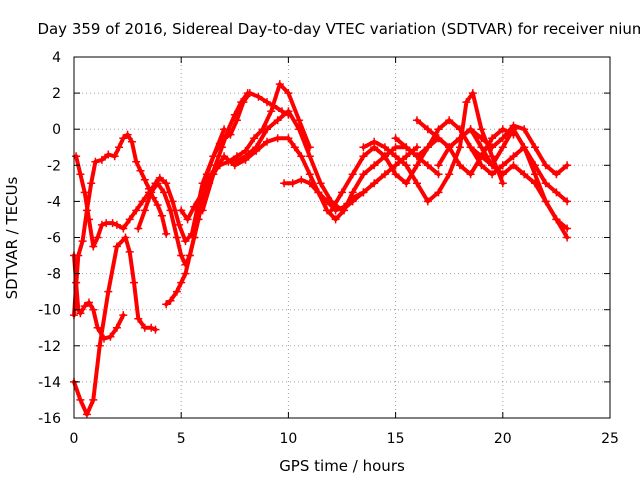  I want to click on y-tick-label: -6, so click(54, 239).